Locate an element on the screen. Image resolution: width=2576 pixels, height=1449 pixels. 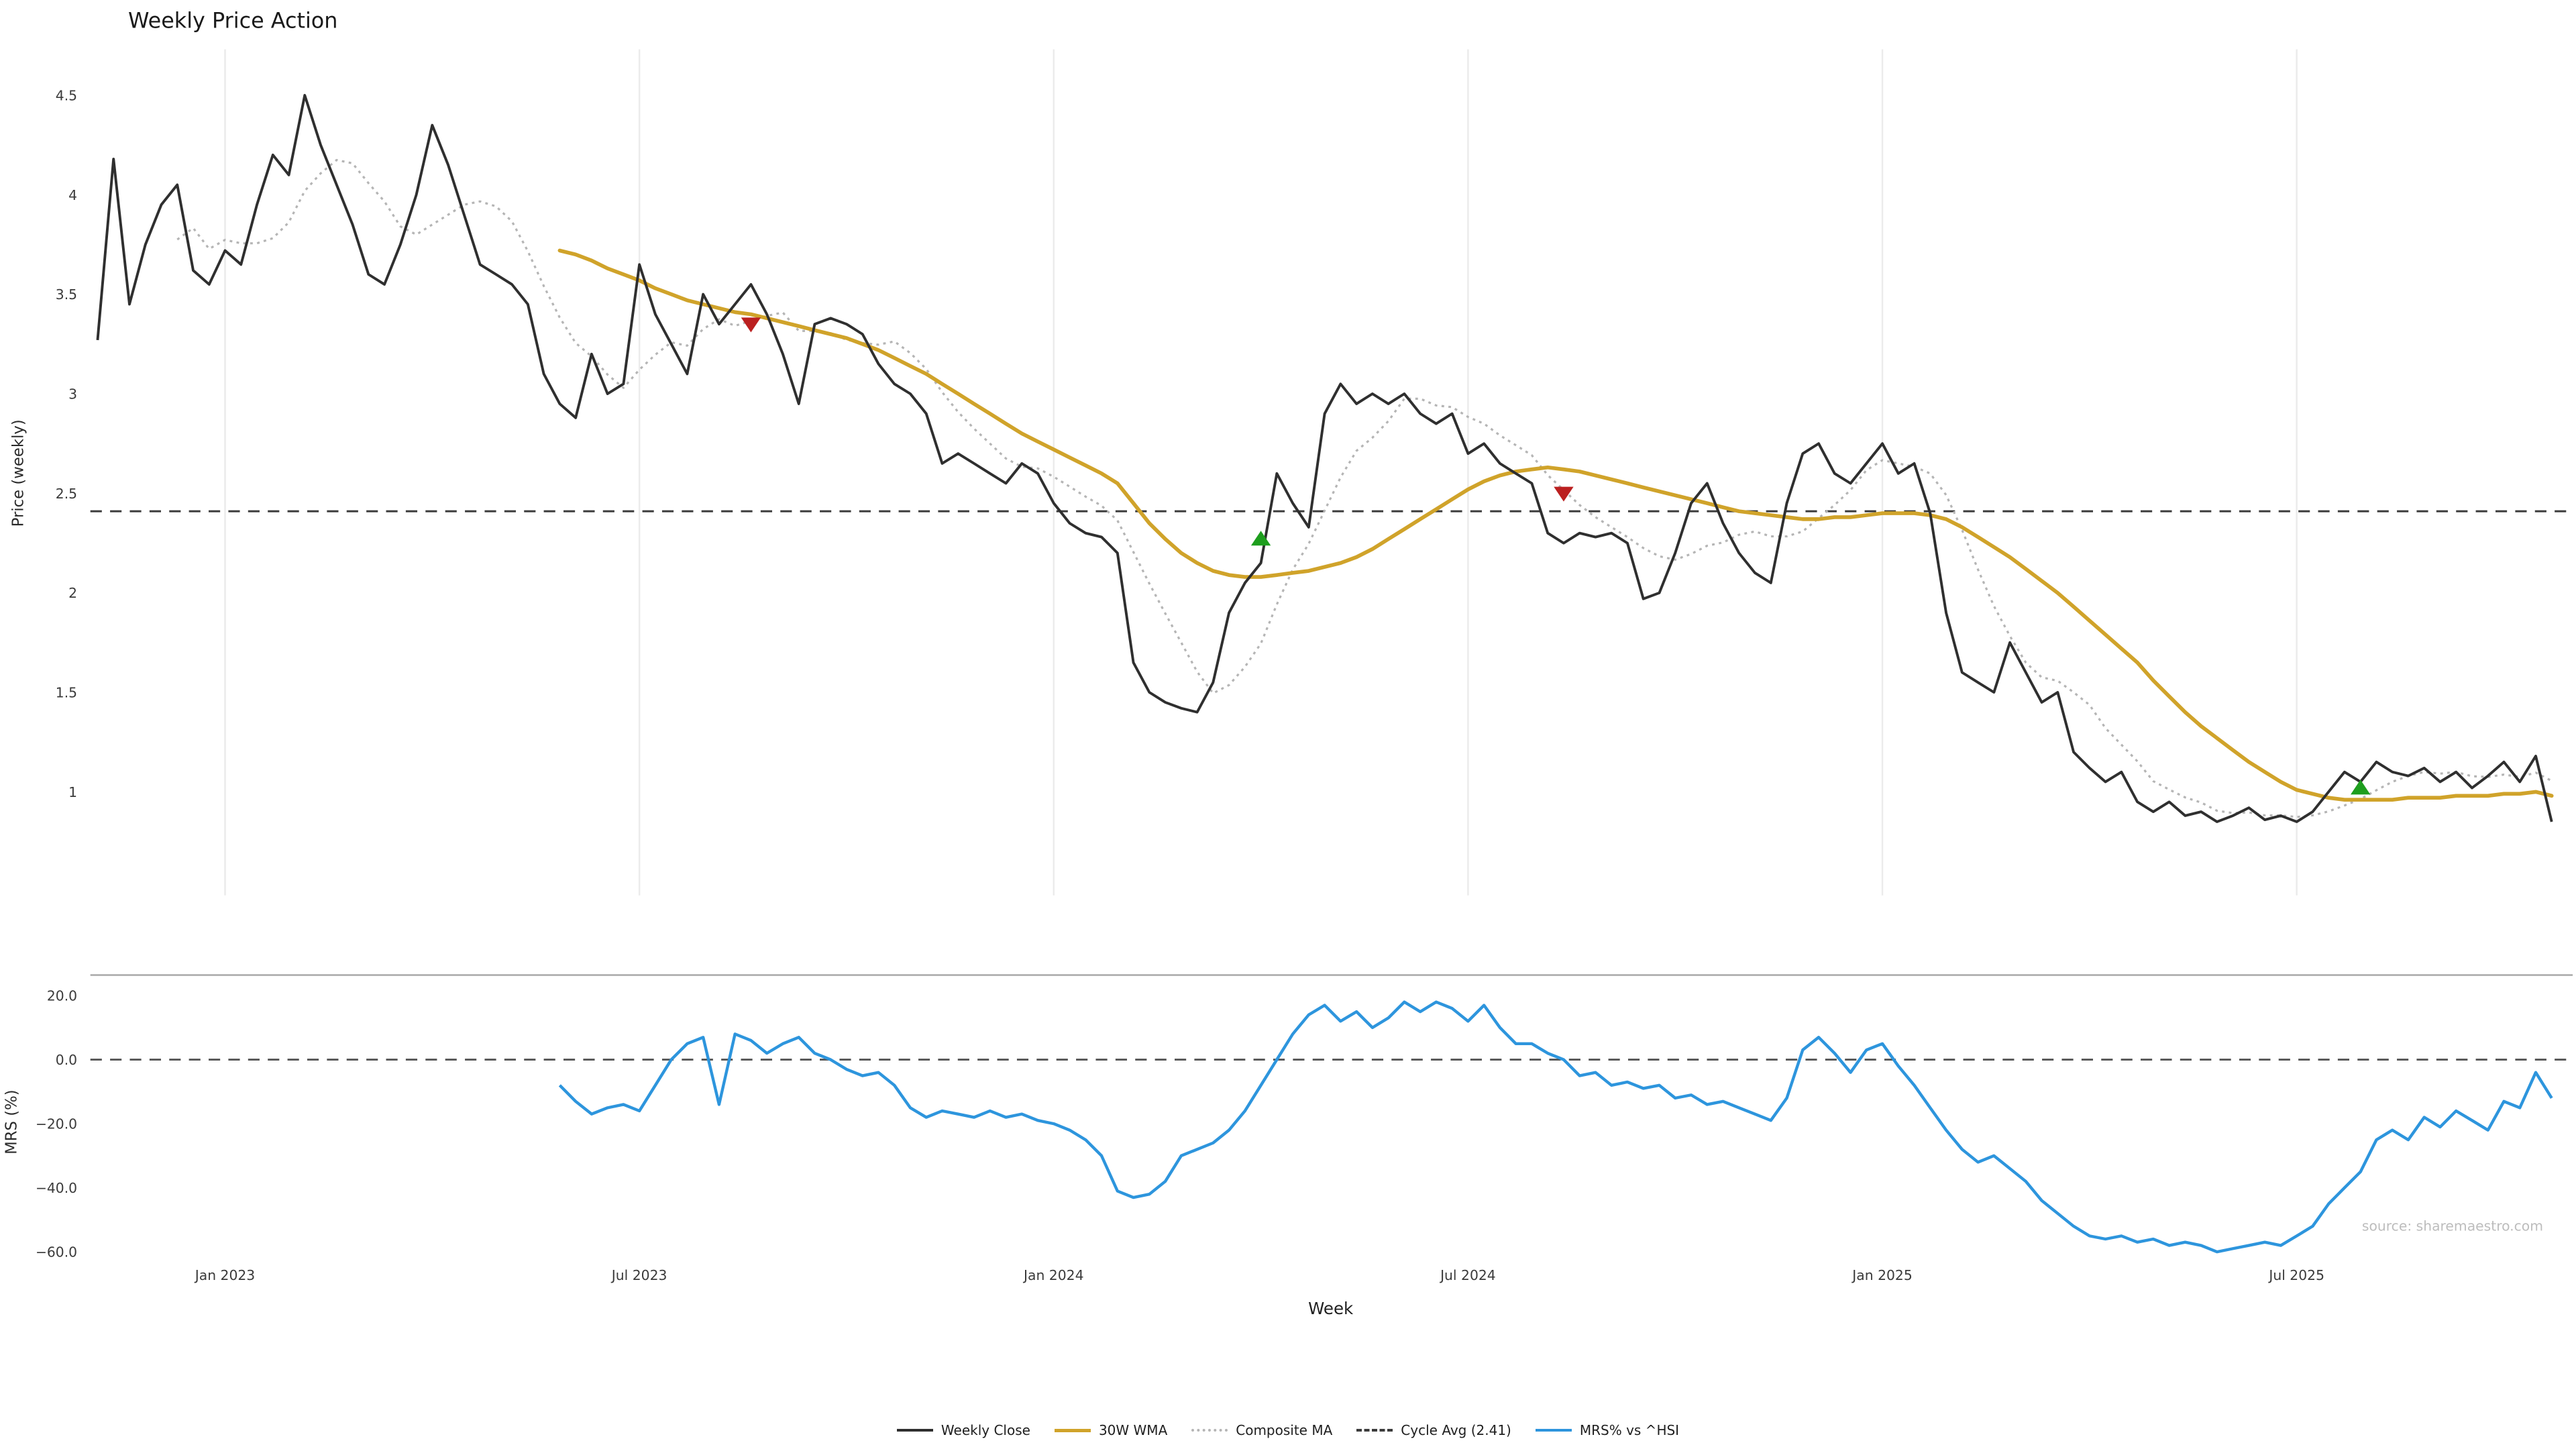
x-tick-label: Jul 2024 is located at coordinates (1467, 1275).